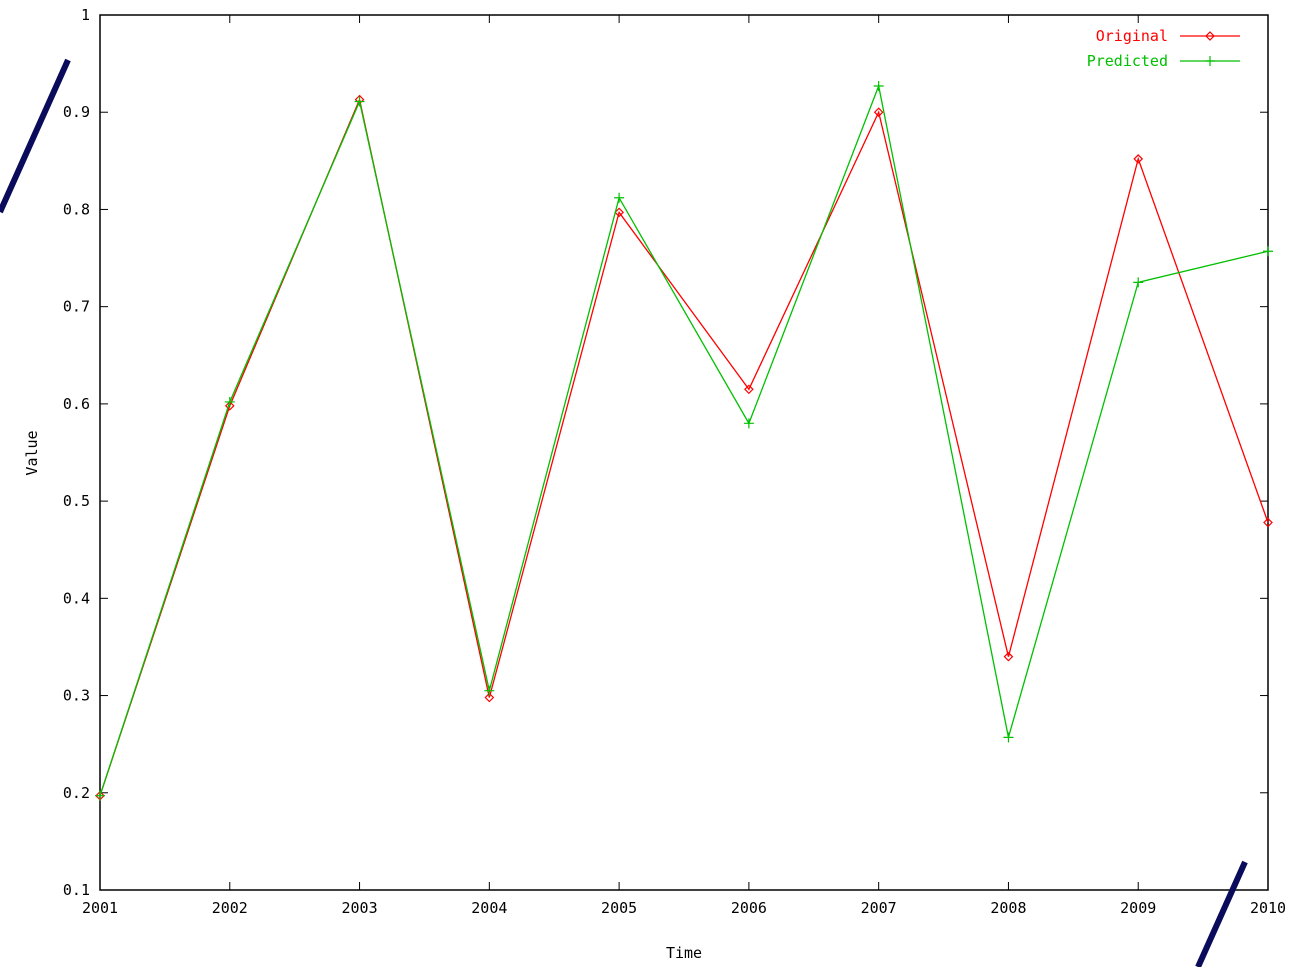 The image size is (1303, 967). Describe the element at coordinates (85, 15) in the screenshot. I see `y-tick-label: 1` at that location.